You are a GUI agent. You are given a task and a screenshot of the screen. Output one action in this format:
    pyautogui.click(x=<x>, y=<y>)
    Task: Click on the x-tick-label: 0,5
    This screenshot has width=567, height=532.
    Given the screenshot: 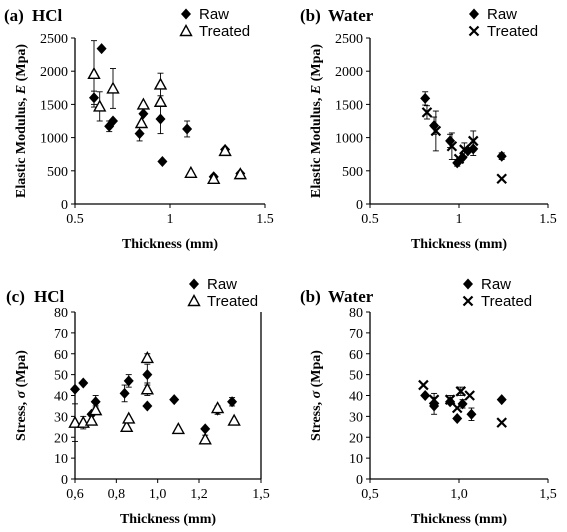 What is the action you would take?
    pyautogui.click(x=370, y=494)
    